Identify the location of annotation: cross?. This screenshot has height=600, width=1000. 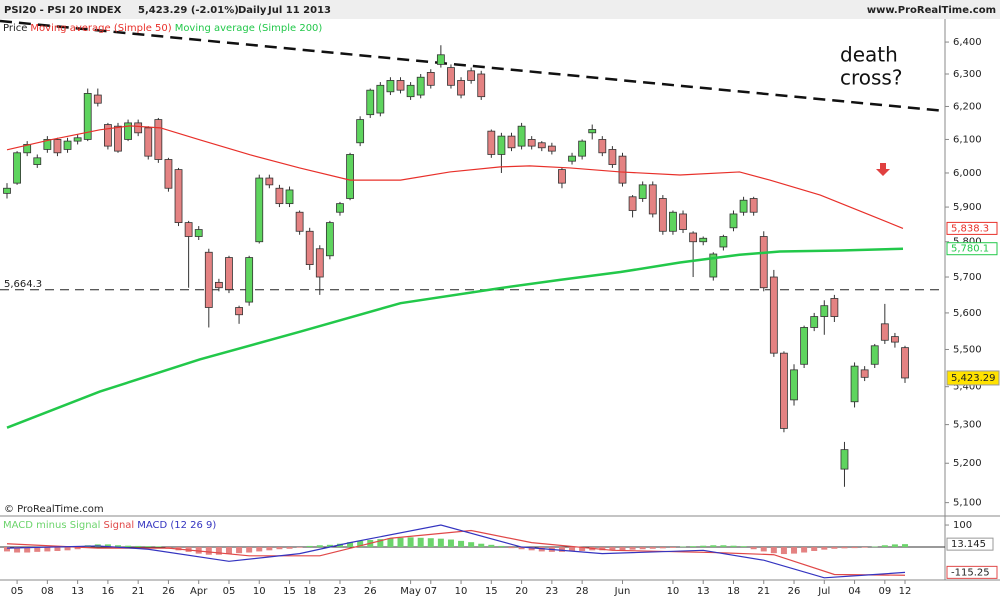
(871, 78).